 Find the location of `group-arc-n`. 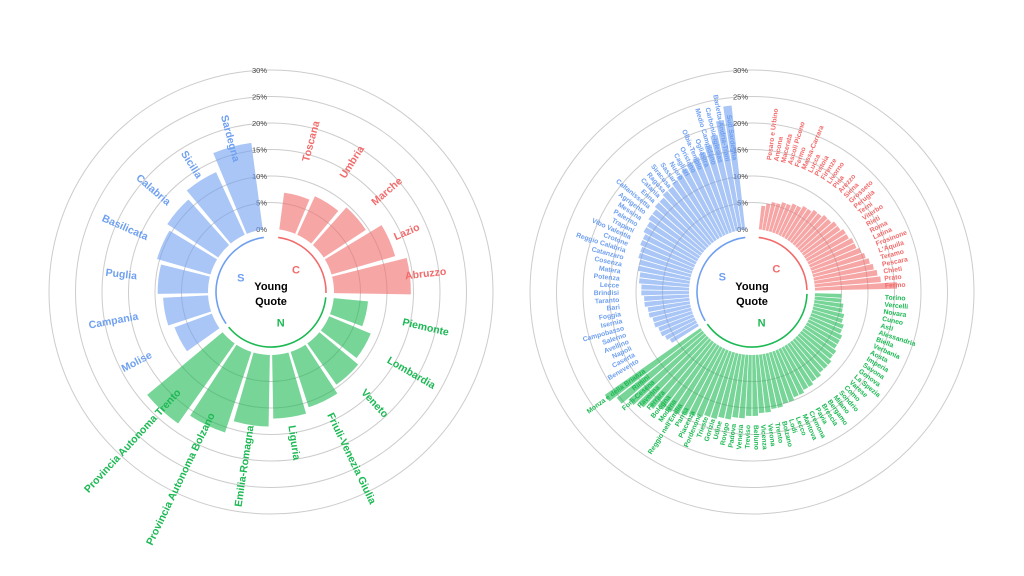

group-arc-n is located at coordinates (757, 320).